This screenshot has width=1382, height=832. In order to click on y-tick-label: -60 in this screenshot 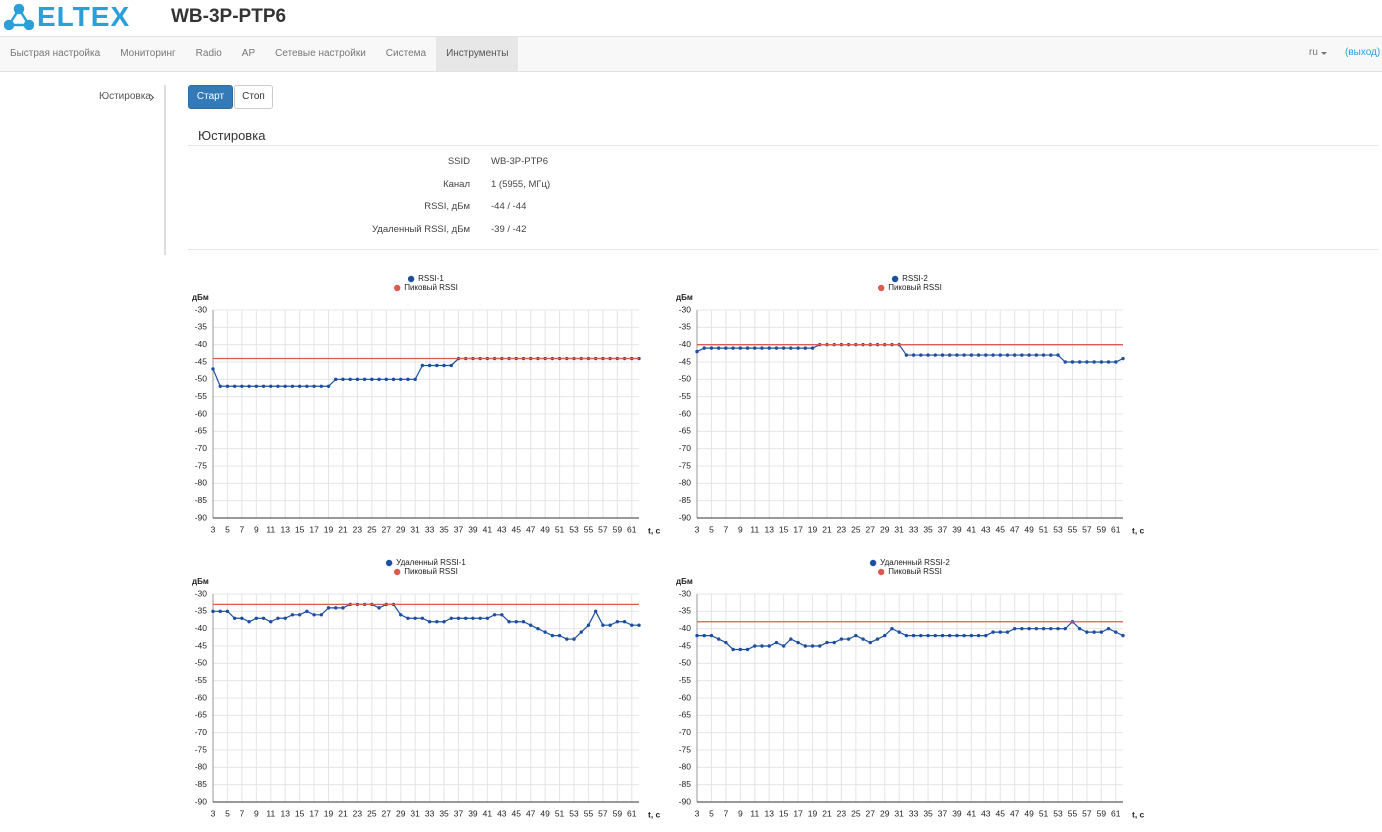, I will do `click(201, 413)`.